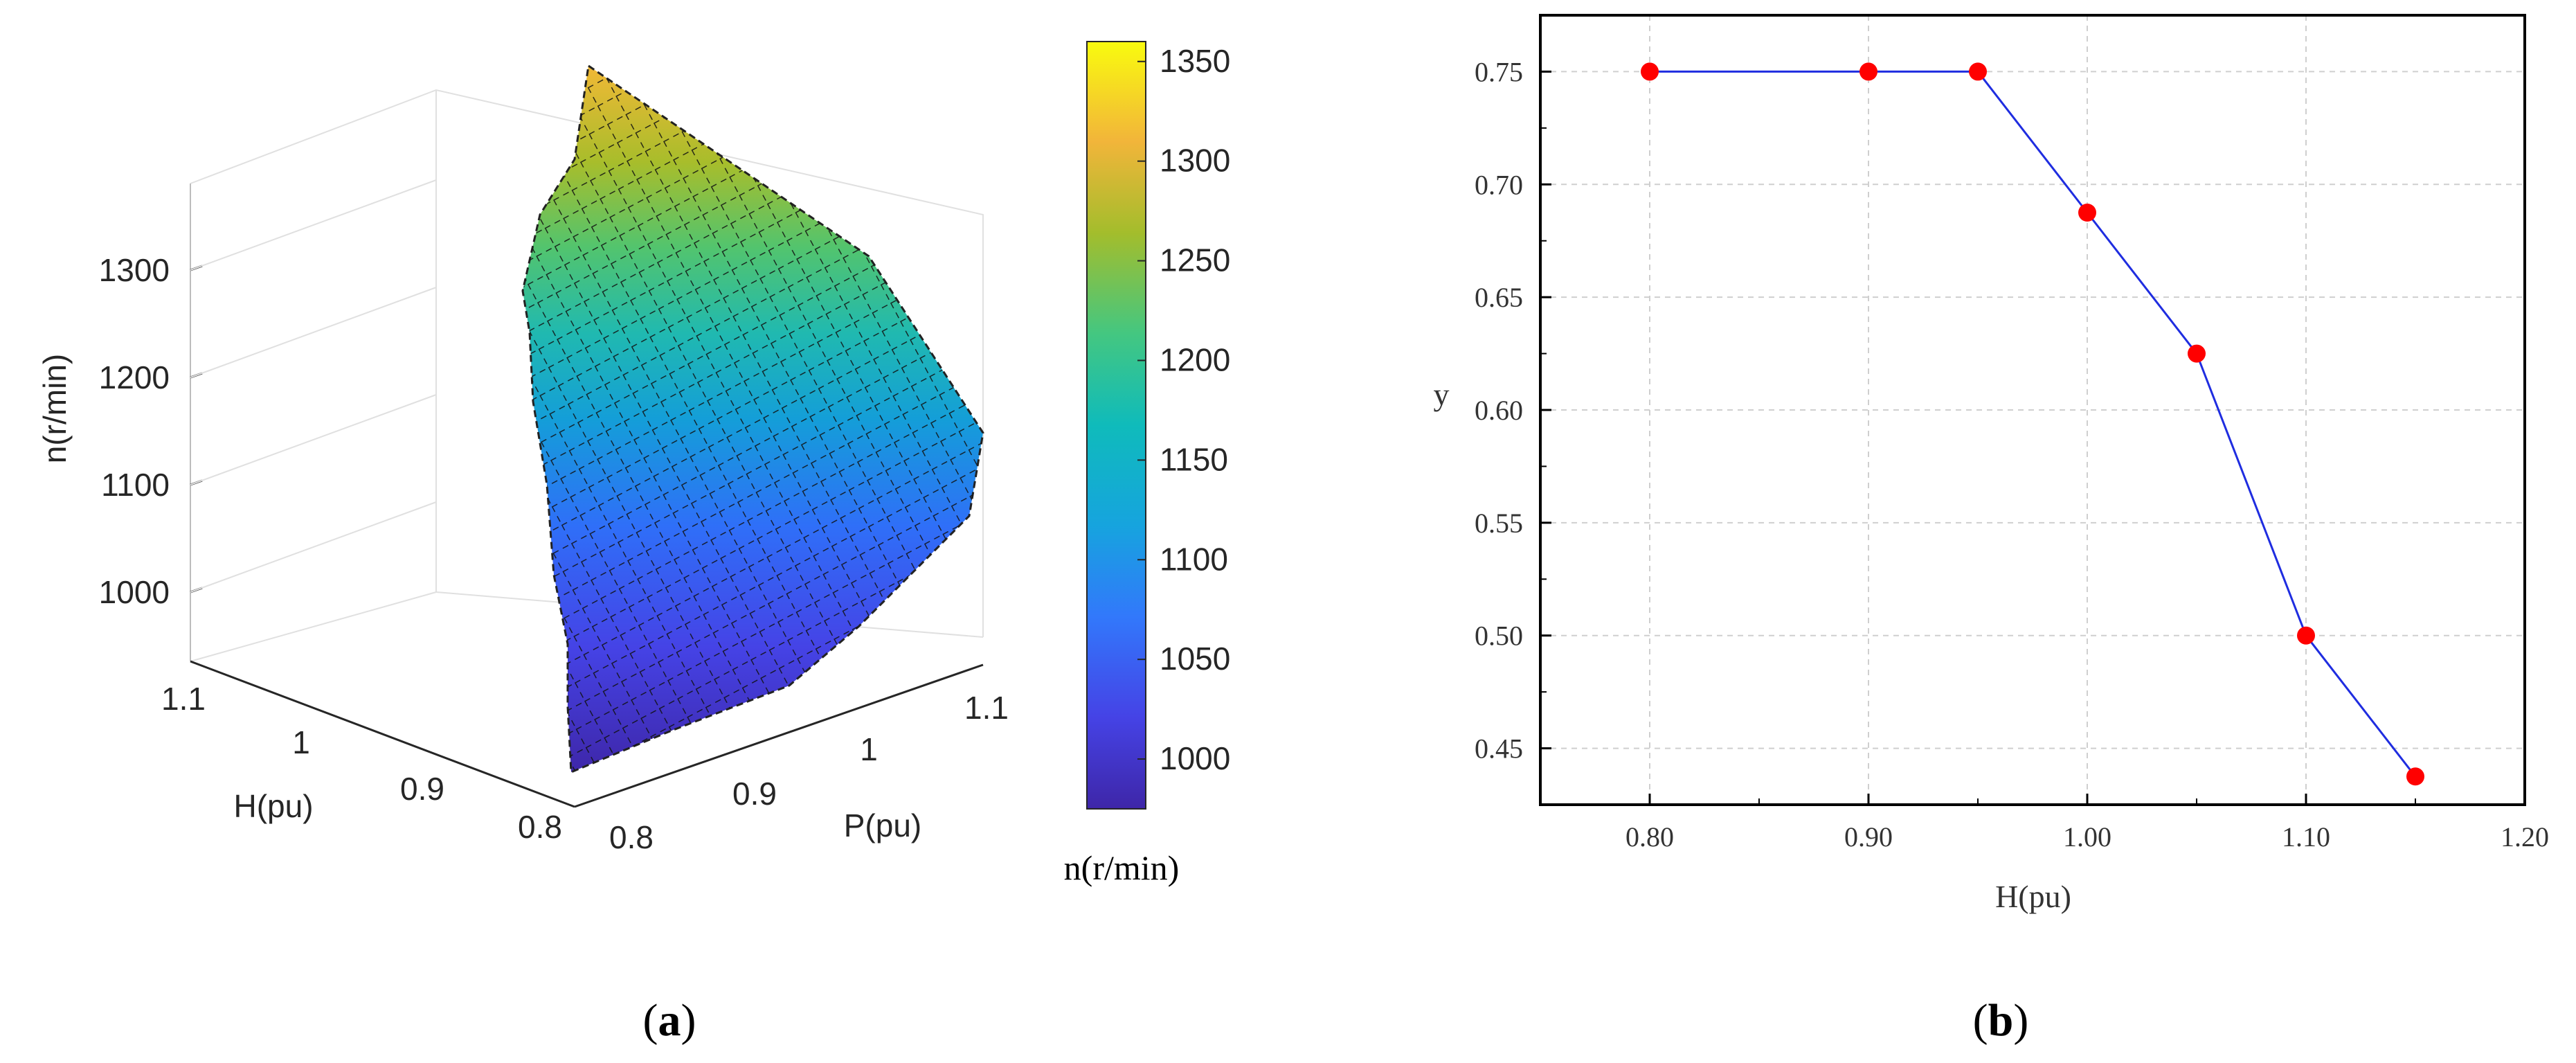 The width and height of the screenshot is (2576, 1063). I want to click on panel-a-letter: a, so click(669, 1020).